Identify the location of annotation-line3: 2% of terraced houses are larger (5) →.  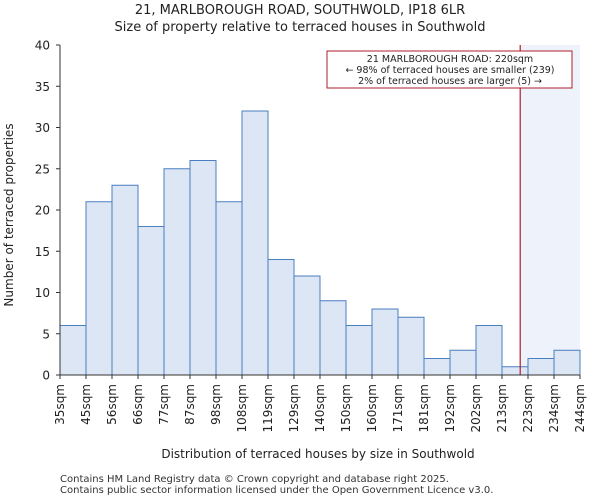
(450, 81).